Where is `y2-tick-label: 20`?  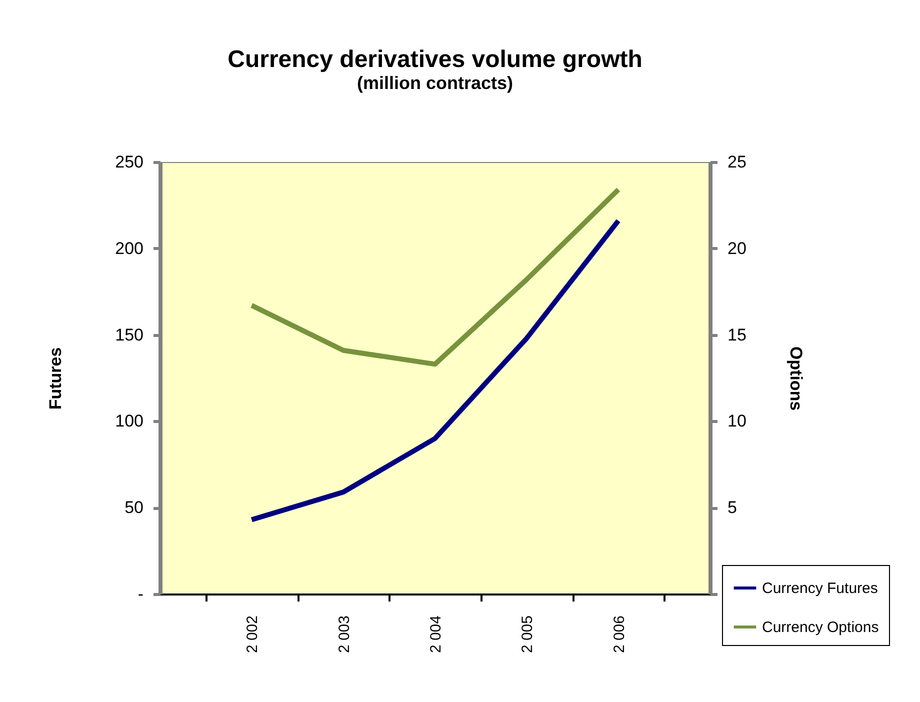
y2-tick-label: 20 is located at coordinates (737, 248).